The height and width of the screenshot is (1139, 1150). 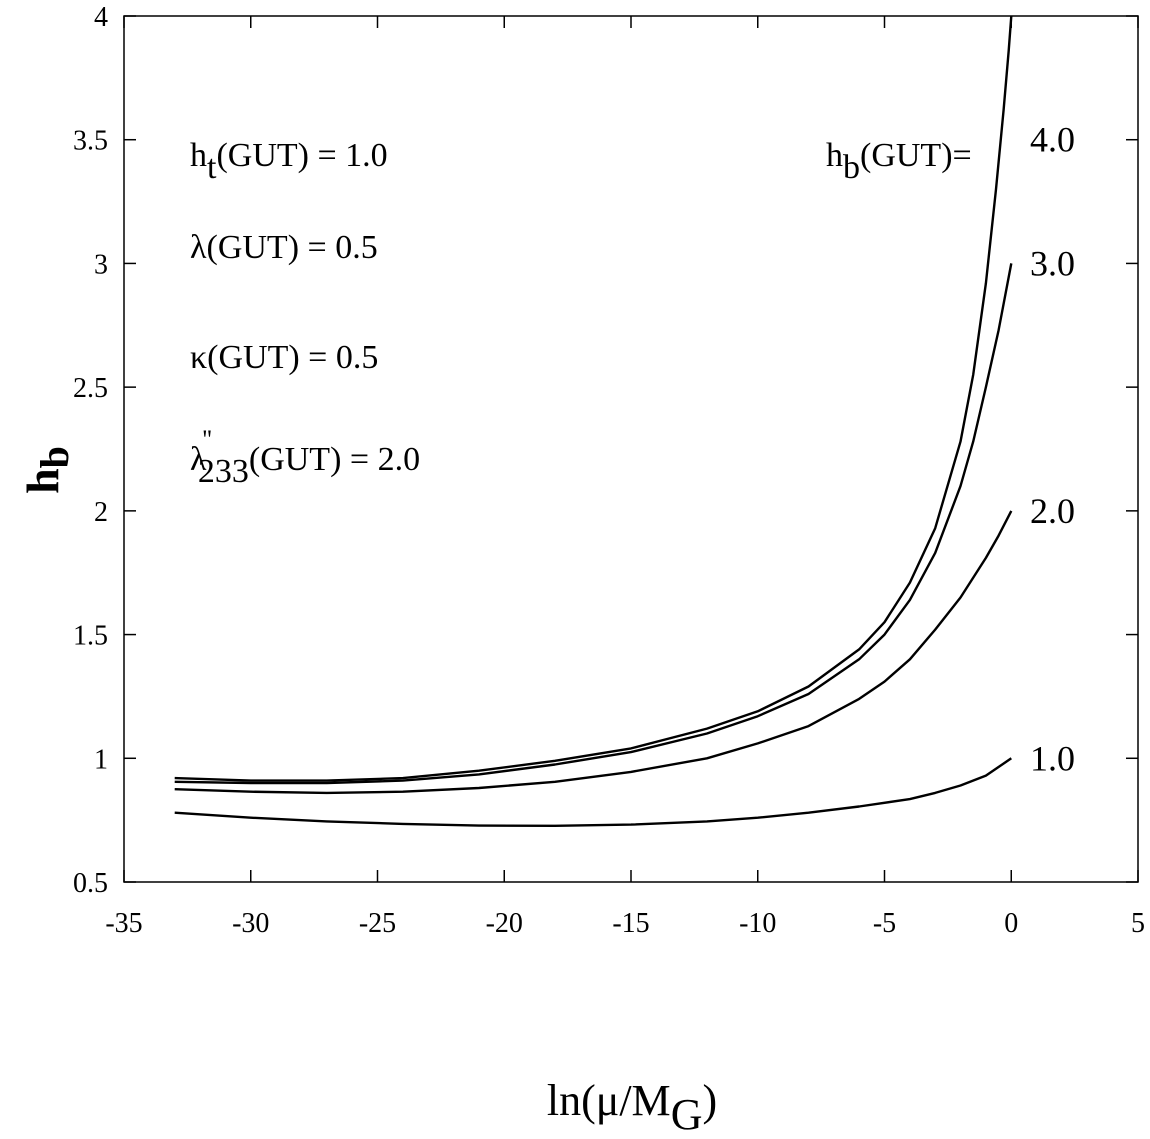 I want to click on annotation-kappa: κ(GUT) = 0.5, so click(x=284, y=357).